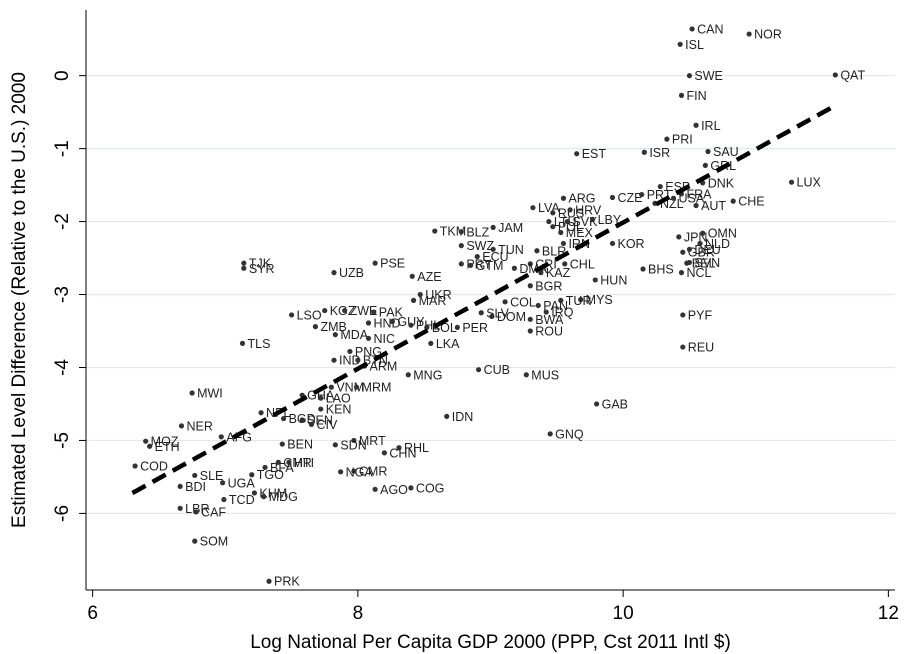 Image resolution: width=905 pixels, height=654 pixels. Describe the element at coordinates (62, 440) in the screenshot. I see `y-tick-label: -5` at that location.